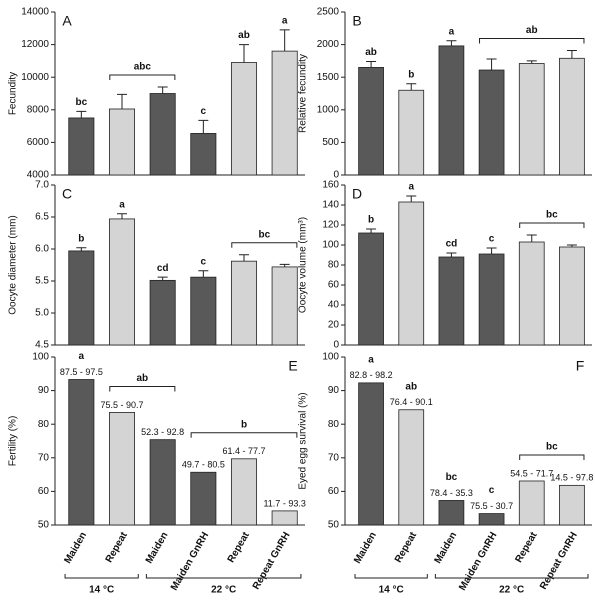  What do you see at coordinates (42, 185) in the screenshot?
I see `y-tick-label: 7.0` at bounding box center [42, 185].